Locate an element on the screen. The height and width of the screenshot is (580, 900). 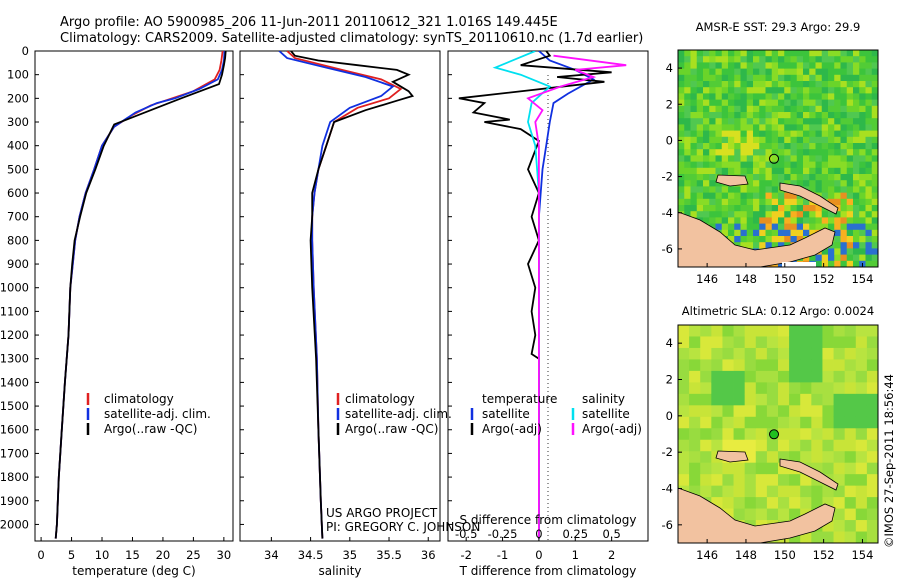
depth-tick-label: 700 is located at coordinates (18, 217).